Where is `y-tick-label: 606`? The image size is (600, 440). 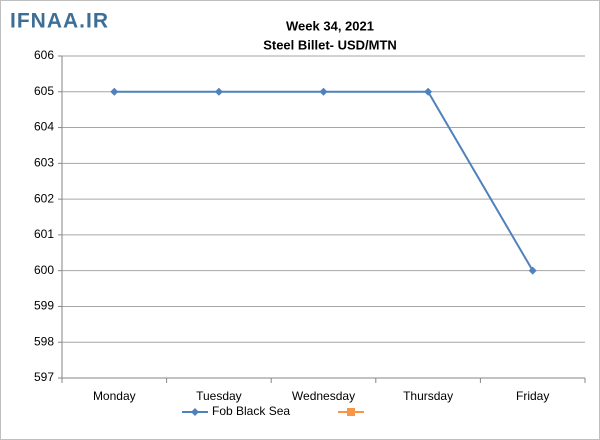 y-tick-label: 606 is located at coordinates (44, 55).